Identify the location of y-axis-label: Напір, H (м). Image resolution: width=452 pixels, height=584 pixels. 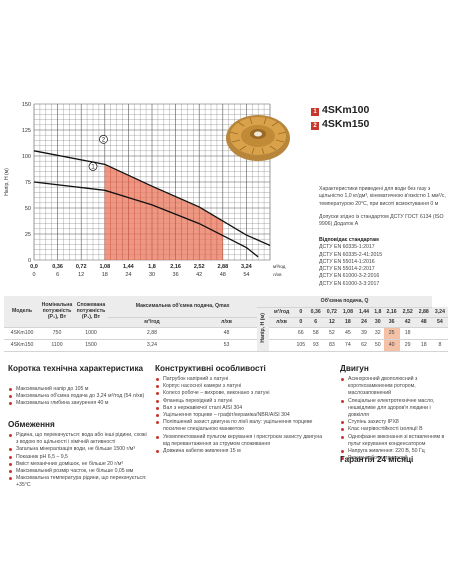
(7, 182).